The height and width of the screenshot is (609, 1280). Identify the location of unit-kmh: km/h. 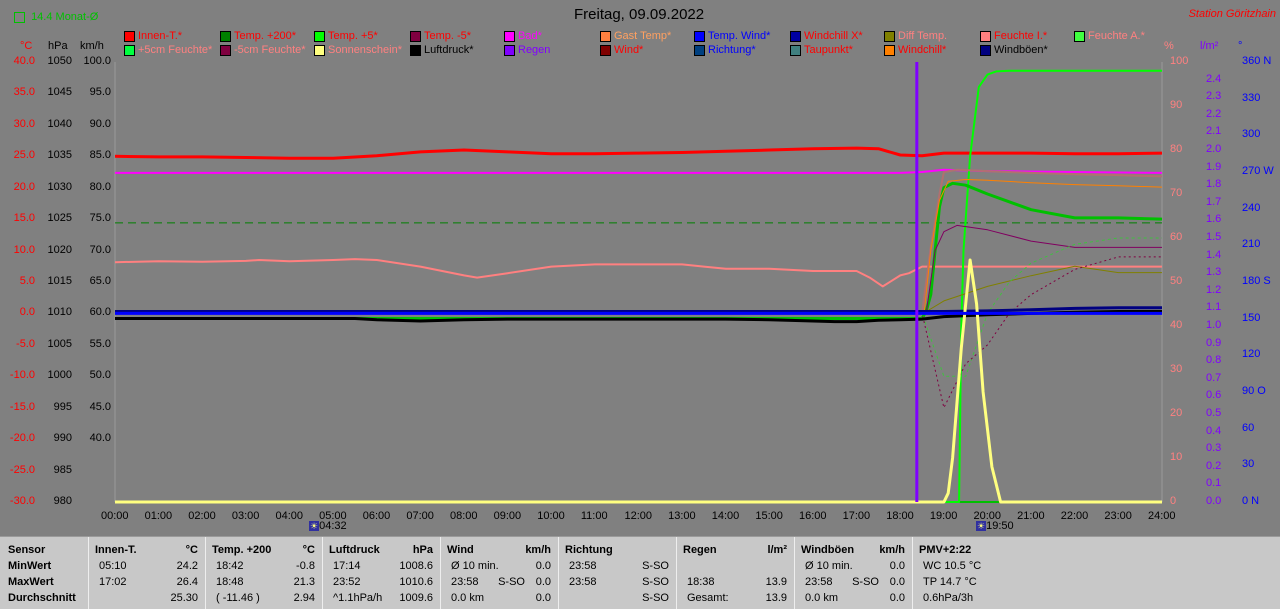
(92, 46).